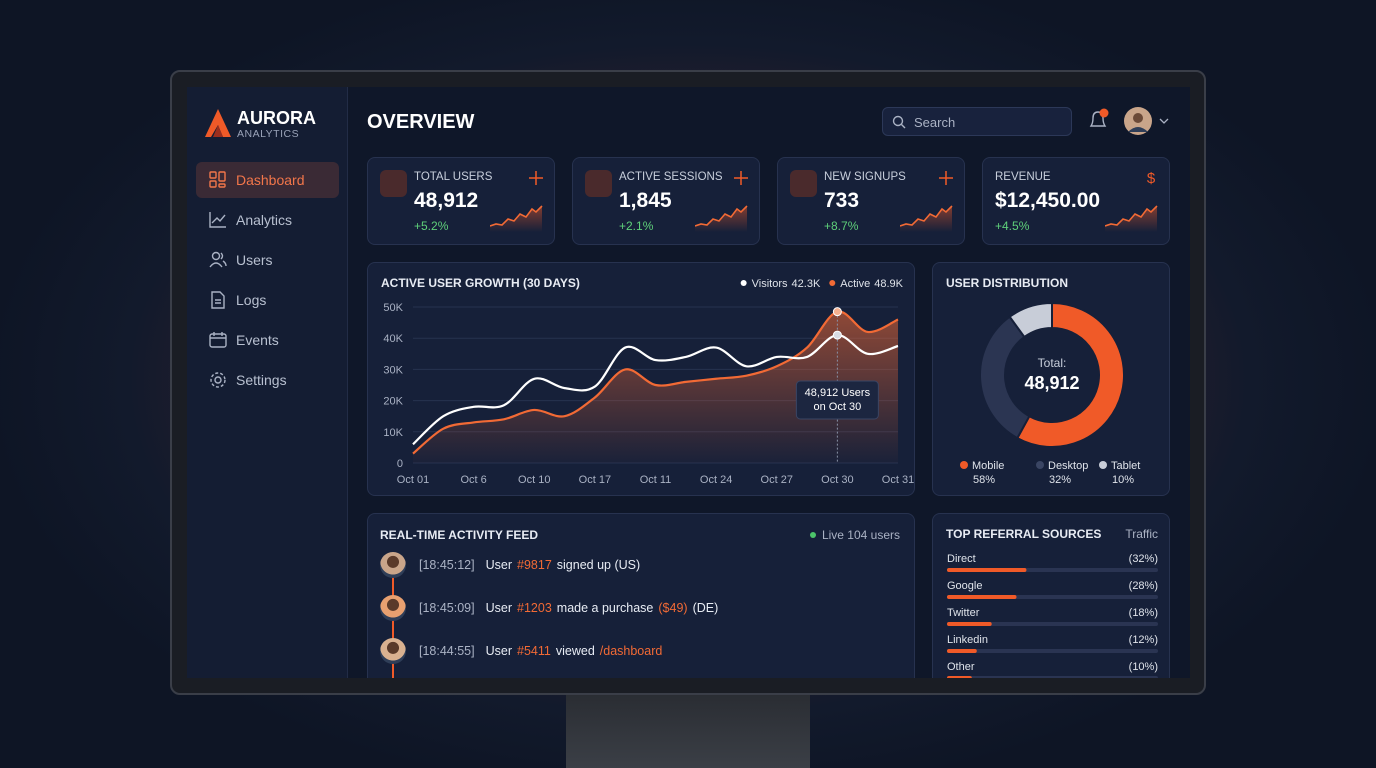  I want to click on x-tick-label: Oct 10, so click(534, 480).